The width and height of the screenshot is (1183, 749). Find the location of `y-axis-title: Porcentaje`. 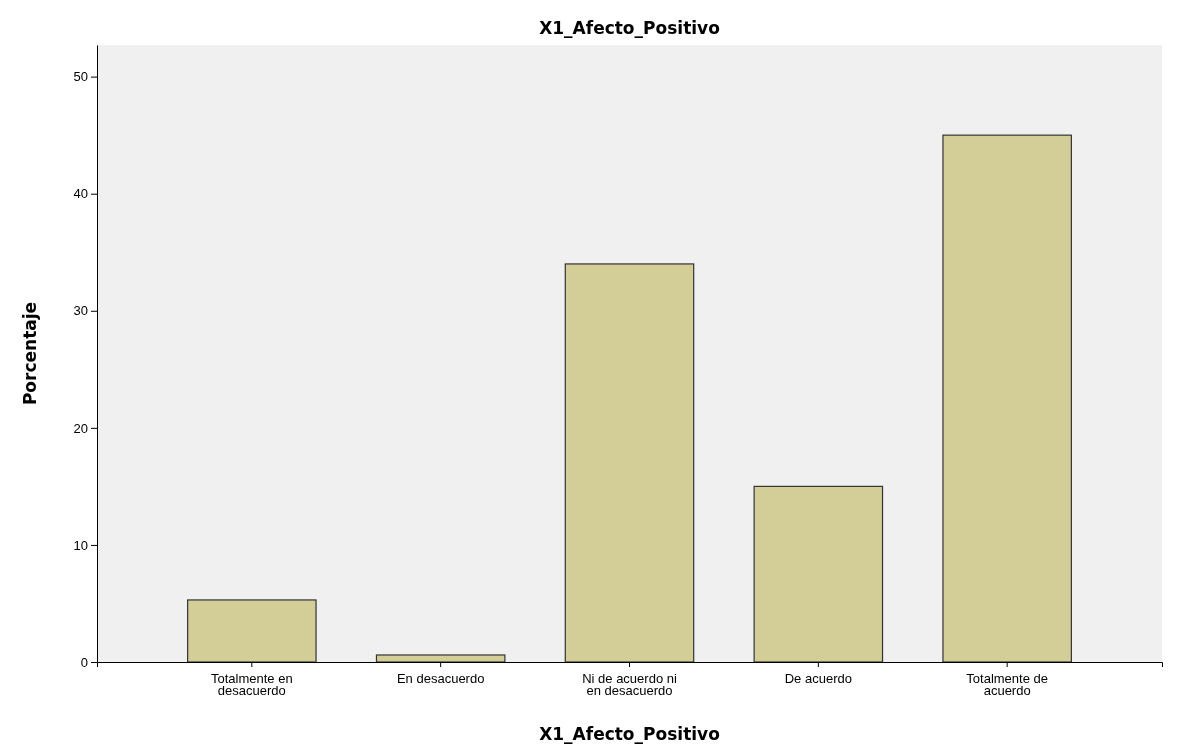

y-axis-title: Porcentaje is located at coordinates (30, 353).